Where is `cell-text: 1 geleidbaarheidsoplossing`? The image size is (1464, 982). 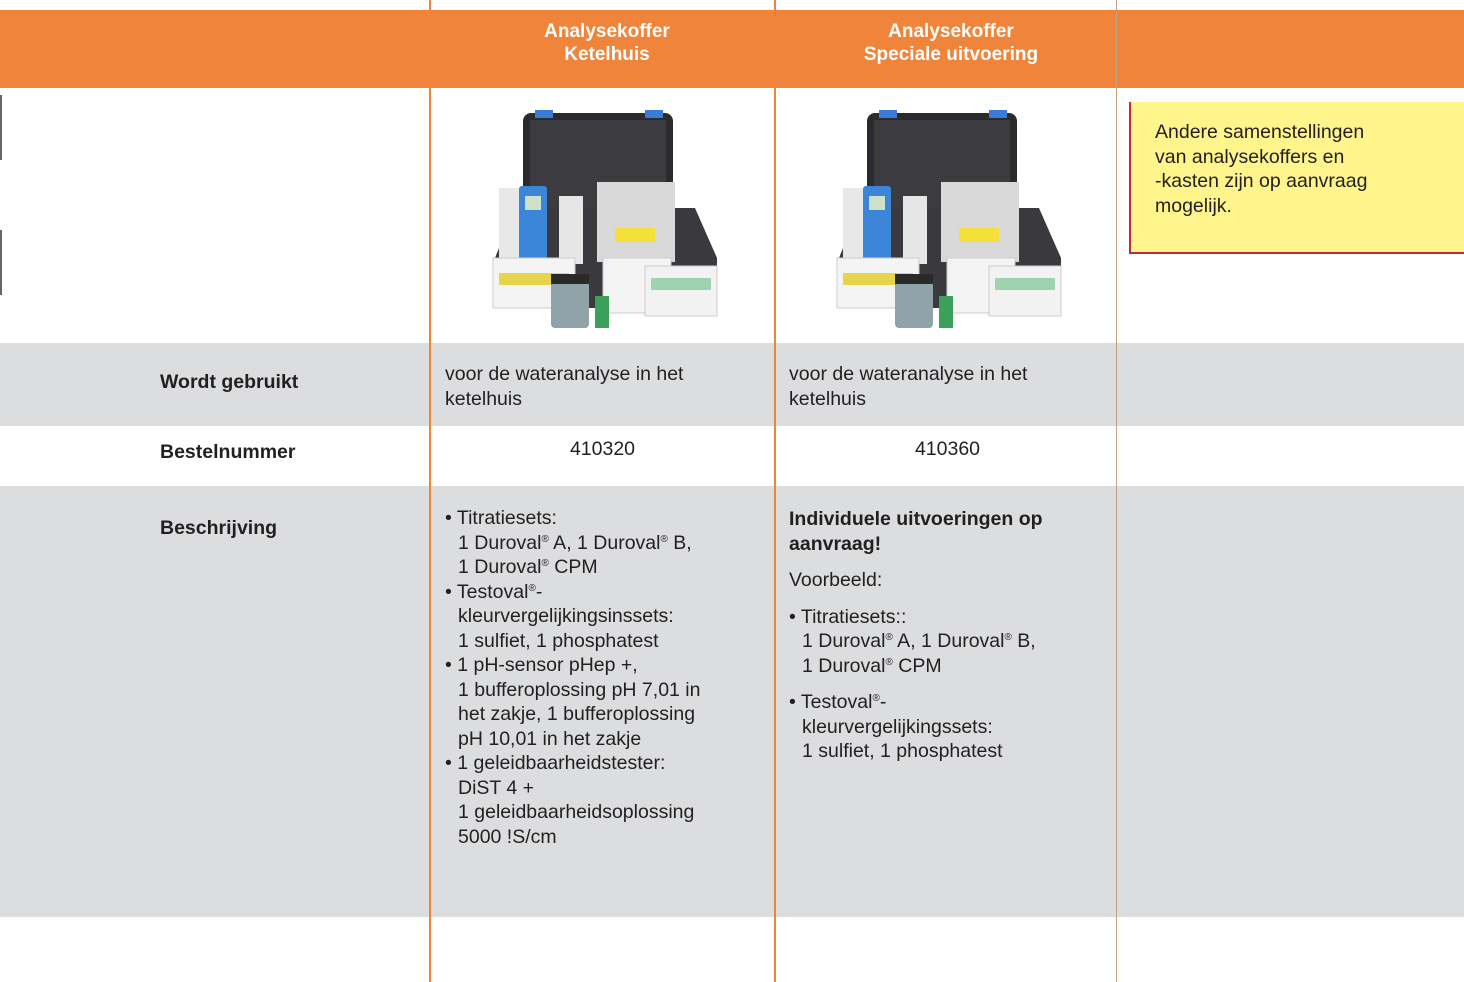
cell-text: 1 geleidbaarheidsoplossing is located at coordinates (576, 812).